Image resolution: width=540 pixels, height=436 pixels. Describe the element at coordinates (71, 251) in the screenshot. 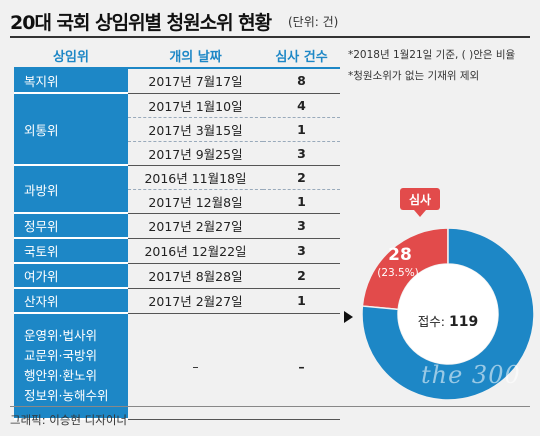

I see `committee-cell: 국토위` at that location.